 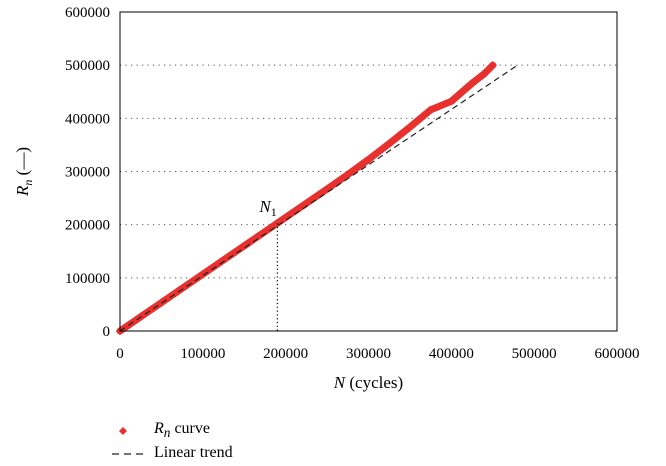 What do you see at coordinates (107, 332) in the screenshot?
I see `y-tick-label: 0` at bounding box center [107, 332].